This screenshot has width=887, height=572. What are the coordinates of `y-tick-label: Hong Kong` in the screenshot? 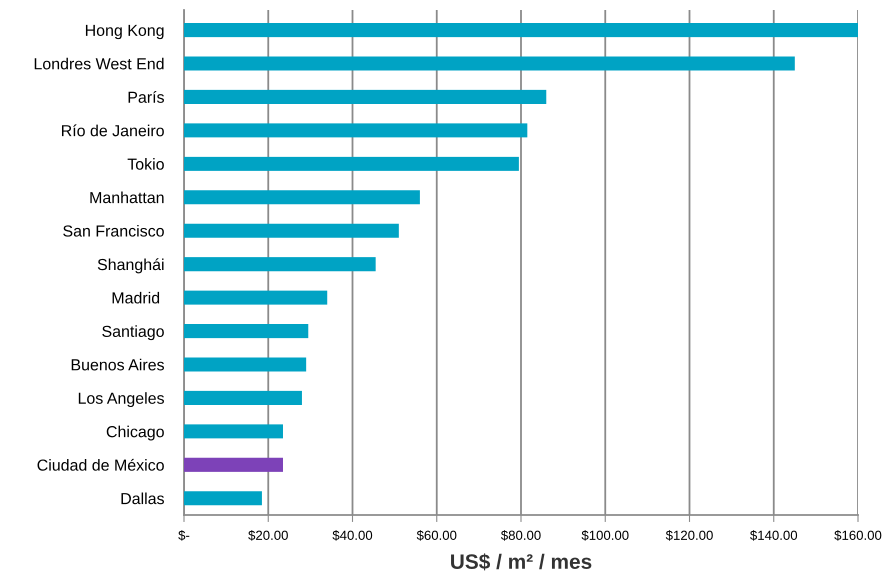 It's located at (125, 32).